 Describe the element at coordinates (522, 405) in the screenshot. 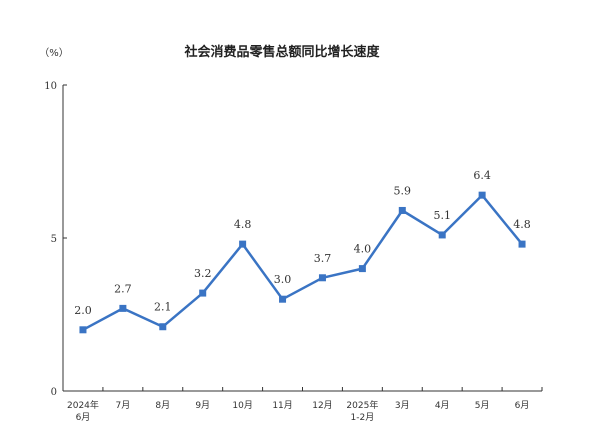

I see `x-tick-label: 6月` at that location.